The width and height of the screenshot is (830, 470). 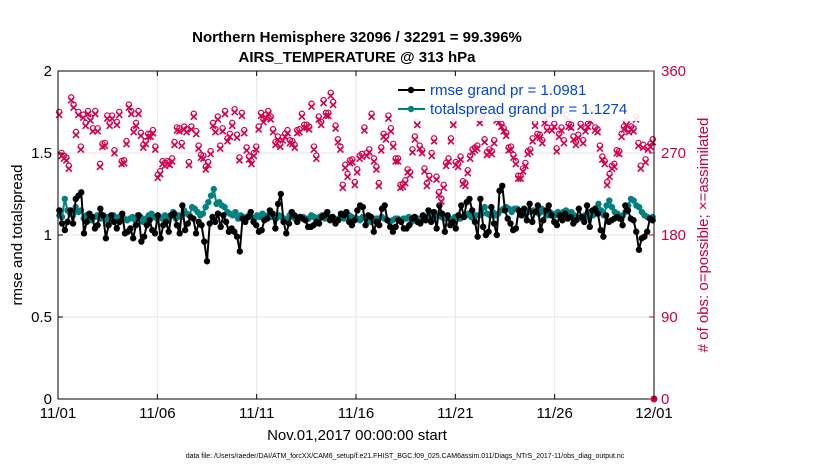 What do you see at coordinates (411, 90) in the screenshot?
I see `legend-rmse-marker` at bounding box center [411, 90].